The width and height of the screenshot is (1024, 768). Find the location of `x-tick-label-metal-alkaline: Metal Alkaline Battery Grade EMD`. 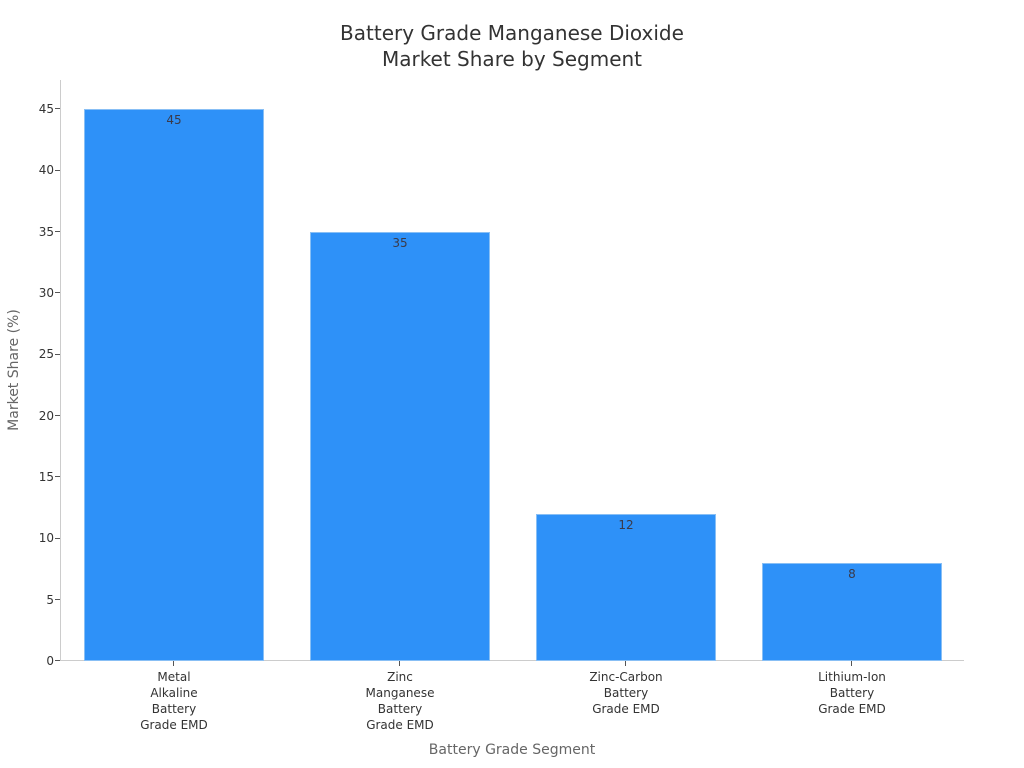

x-tick-label-metal-alkaline: Metal Alkaline Battery Grade EMD is located at coordinates (174, 701).